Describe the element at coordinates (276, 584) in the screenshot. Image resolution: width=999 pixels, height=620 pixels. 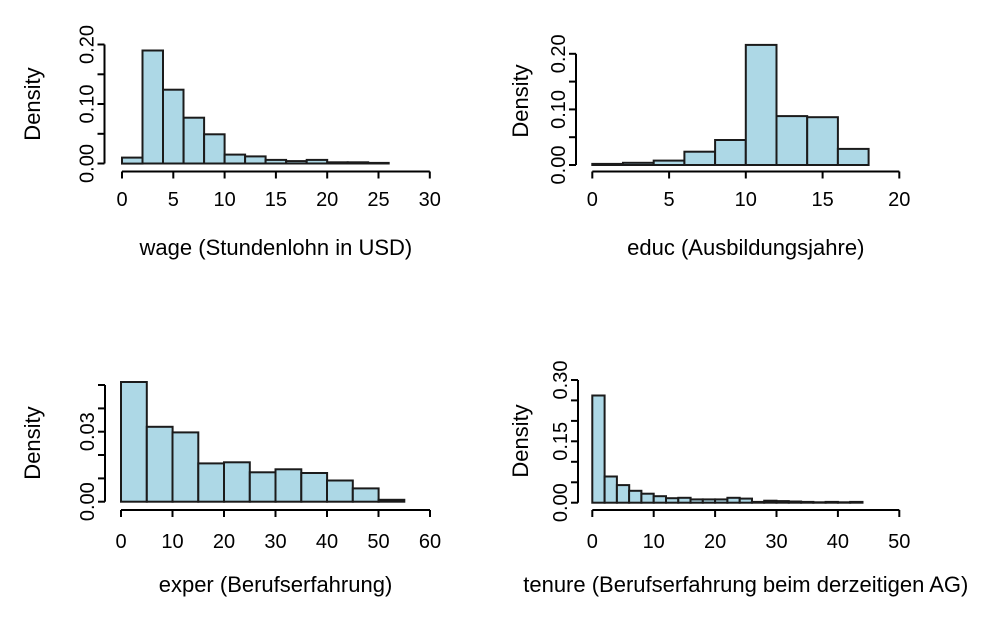
I see `x-axis-title: exper (Berufserfahrung)` at that location.